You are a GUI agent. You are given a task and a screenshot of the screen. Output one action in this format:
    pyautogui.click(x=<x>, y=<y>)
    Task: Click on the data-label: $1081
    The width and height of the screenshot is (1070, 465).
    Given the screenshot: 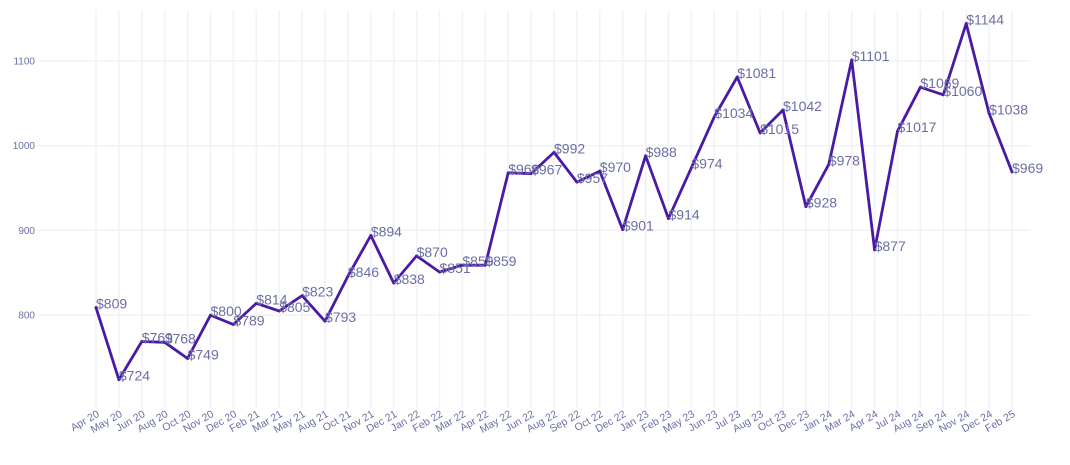 What is the action you would take?
    pyautogui.click(x=756, y=73)
    